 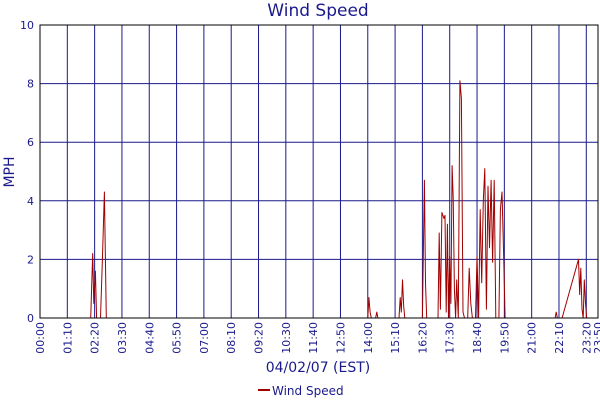 I want to click on x-tick-label: 12:50, so click(x=340, y=338).